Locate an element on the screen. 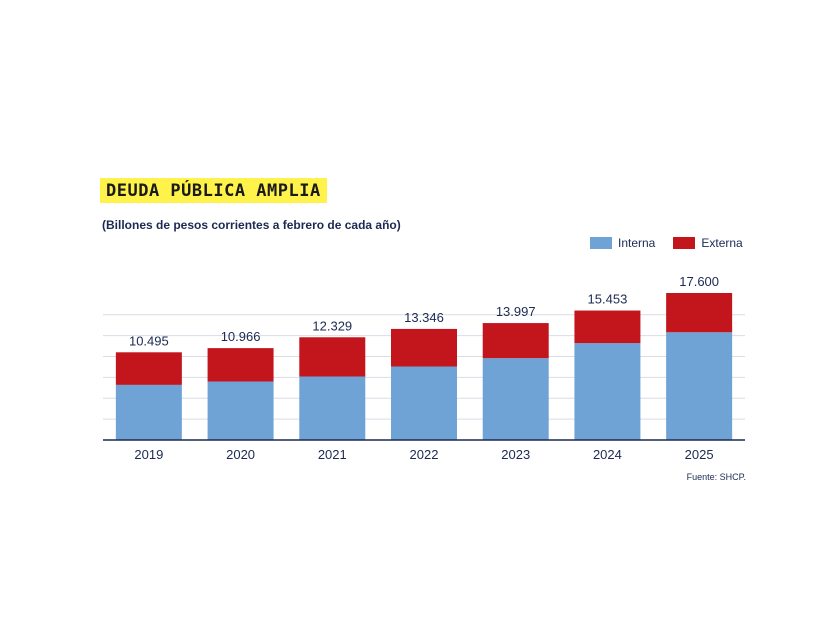 The height and width of the screenshot is (624, 830). bar-externa-2020 is located at coordinates (240, 365).